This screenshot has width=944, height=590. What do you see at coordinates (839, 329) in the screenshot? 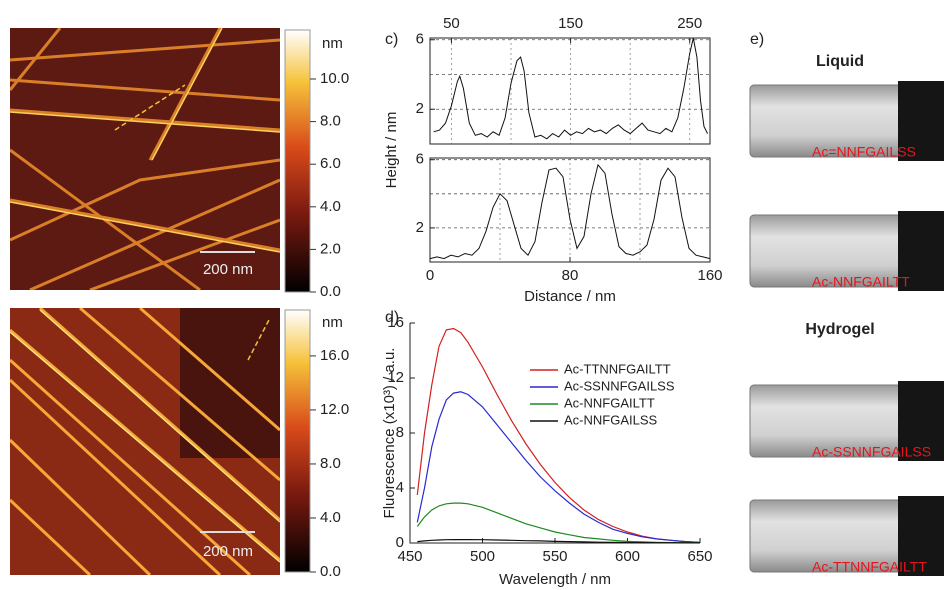
I see `vial-group-title: Hydrogel` at bounding box center [839, 329].